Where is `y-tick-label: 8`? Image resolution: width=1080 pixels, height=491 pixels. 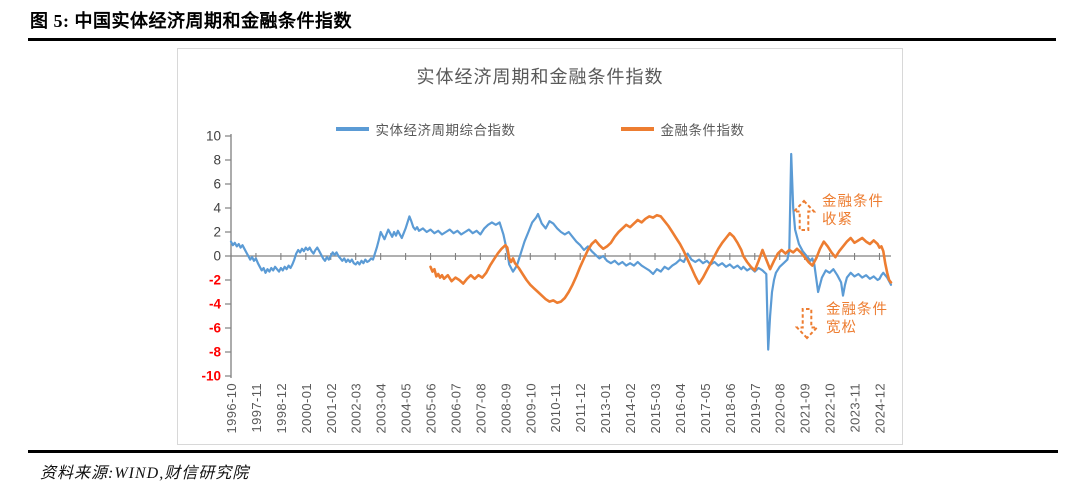
y-tick-label: 8 is located at coordinates (217, 160).